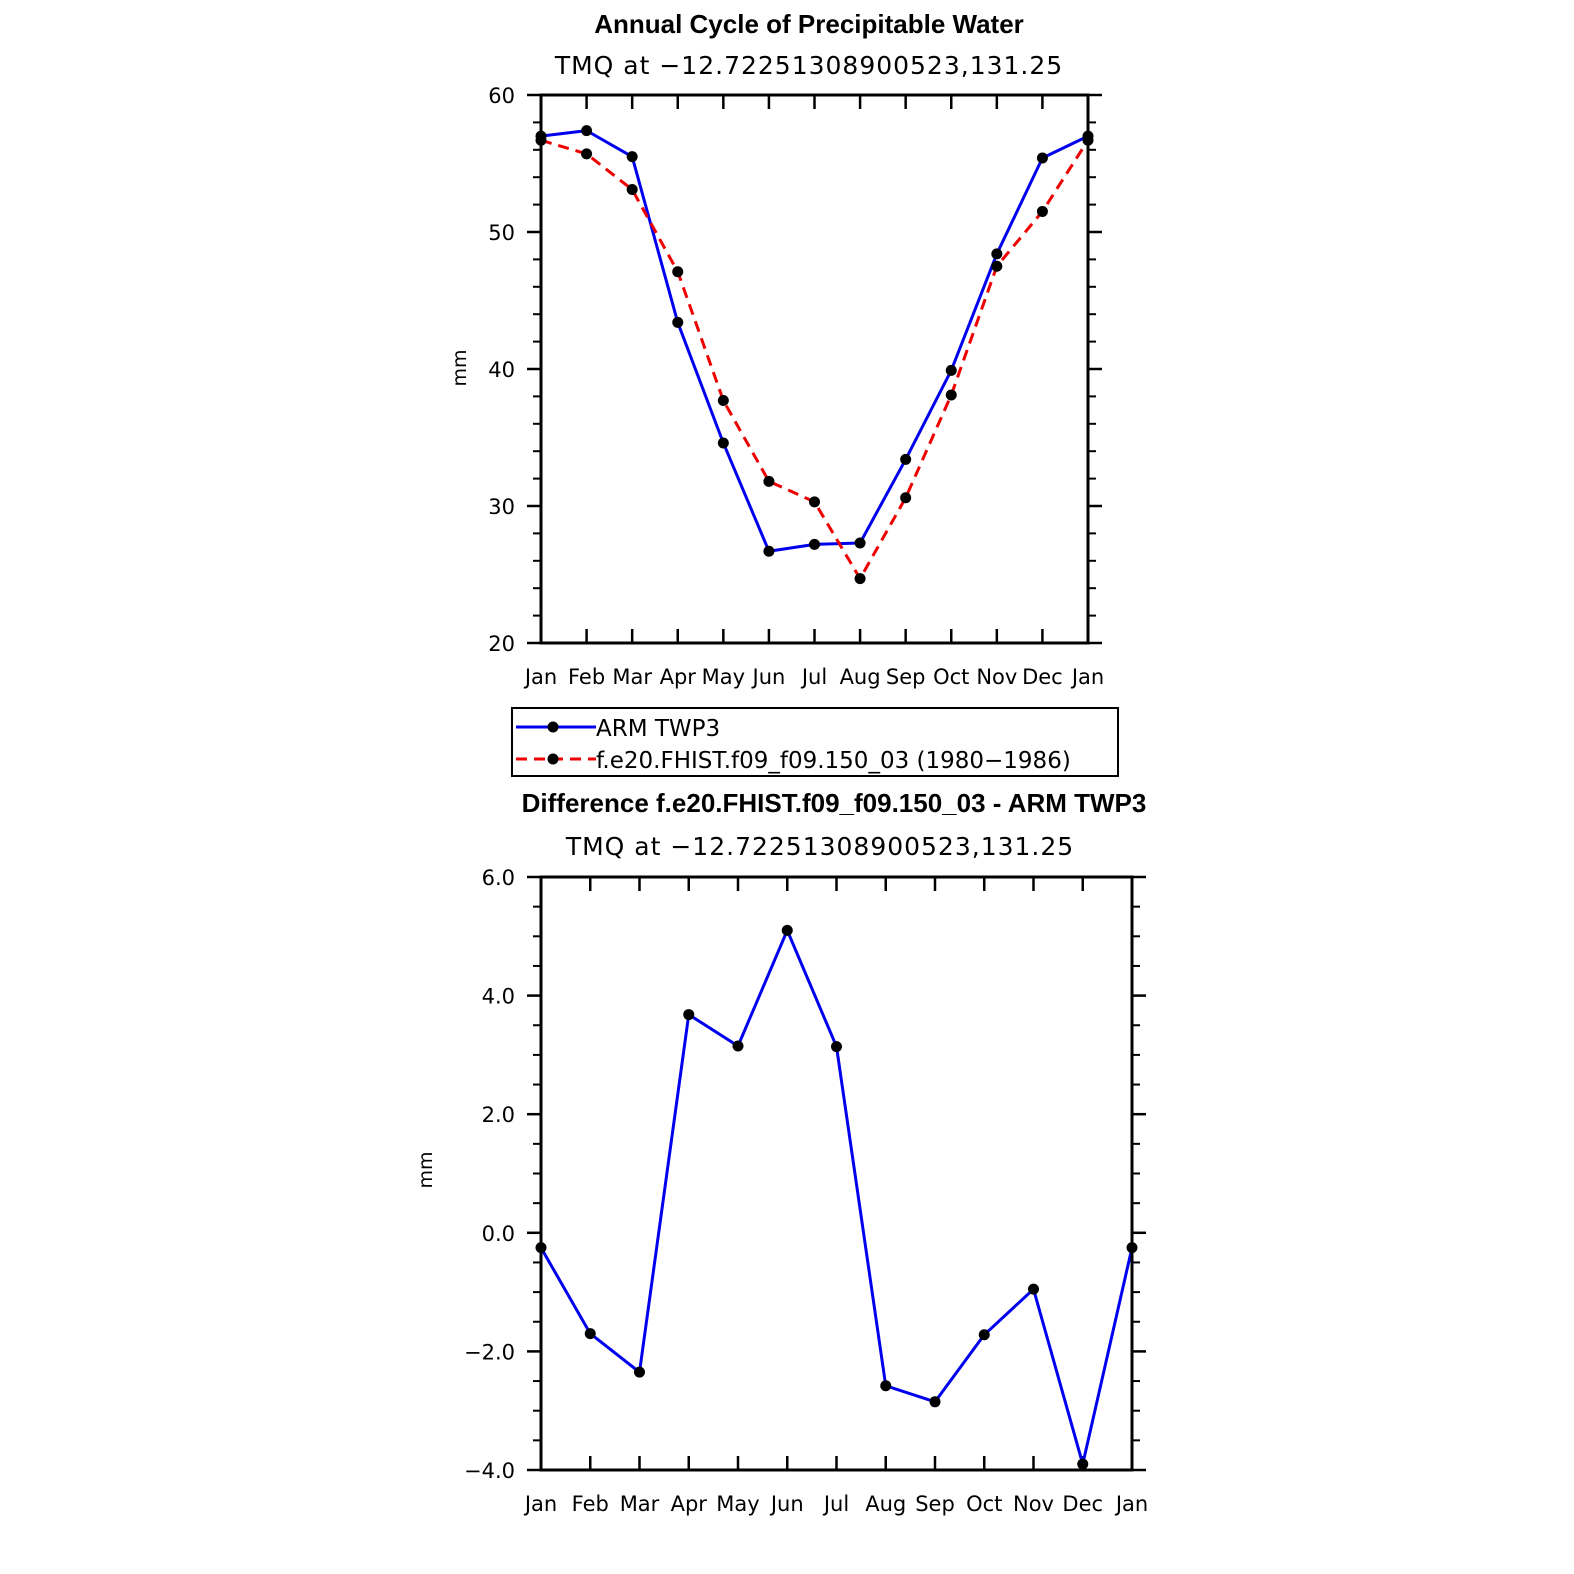 This screenshot has width=1574, height=1574. Describe the element at coordinates (460, 367) in the screenshot. I see `chart1-ylabel: mm` at that location.